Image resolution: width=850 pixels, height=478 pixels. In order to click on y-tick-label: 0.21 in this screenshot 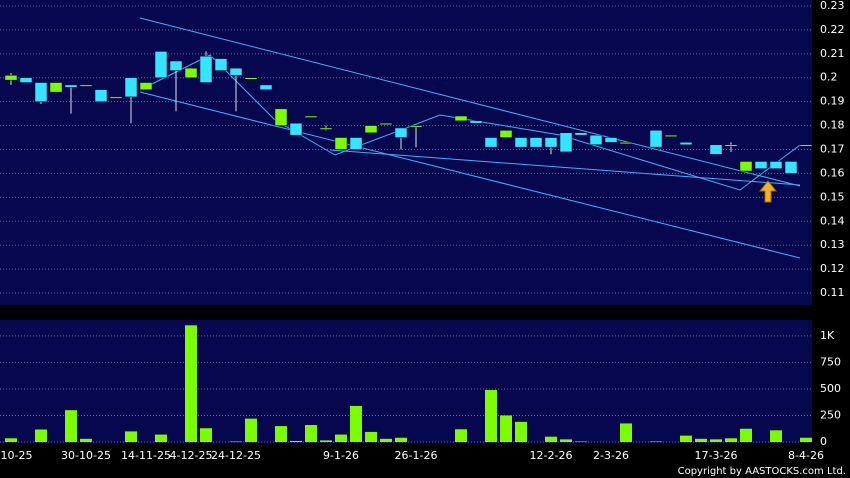, I will do `click(832, 53)`.